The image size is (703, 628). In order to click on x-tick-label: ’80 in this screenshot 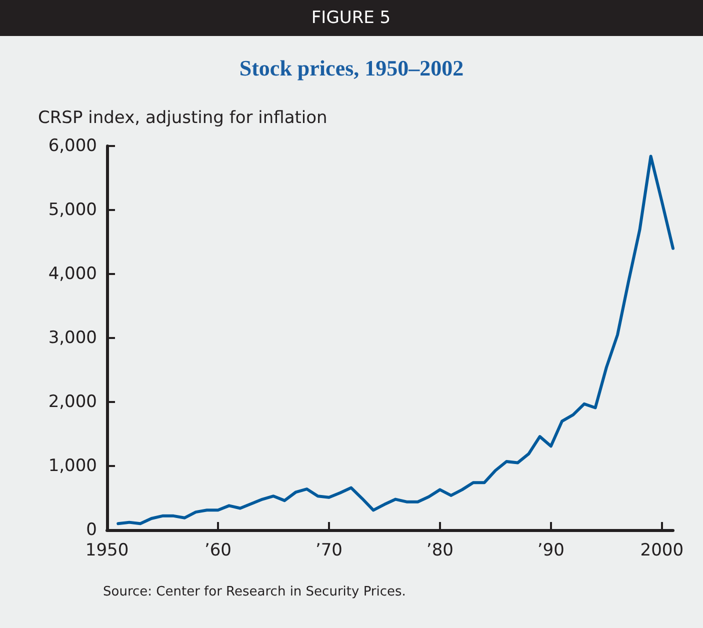, I will do `click(440, 550)`.